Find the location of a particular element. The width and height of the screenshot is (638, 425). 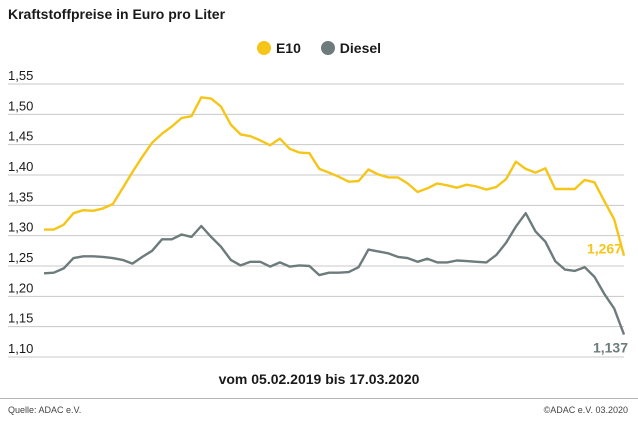

legend-item-e10: E10 is located at coordinates (278, 48).